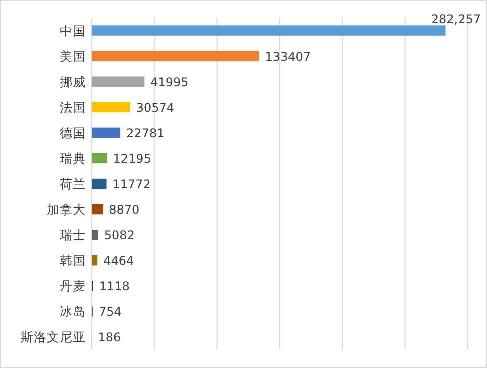 This screenshot has width=487, height=368. Describe the element at coordinates (124, 210) in the screenshot. I see `data-label: 8870` at that location.